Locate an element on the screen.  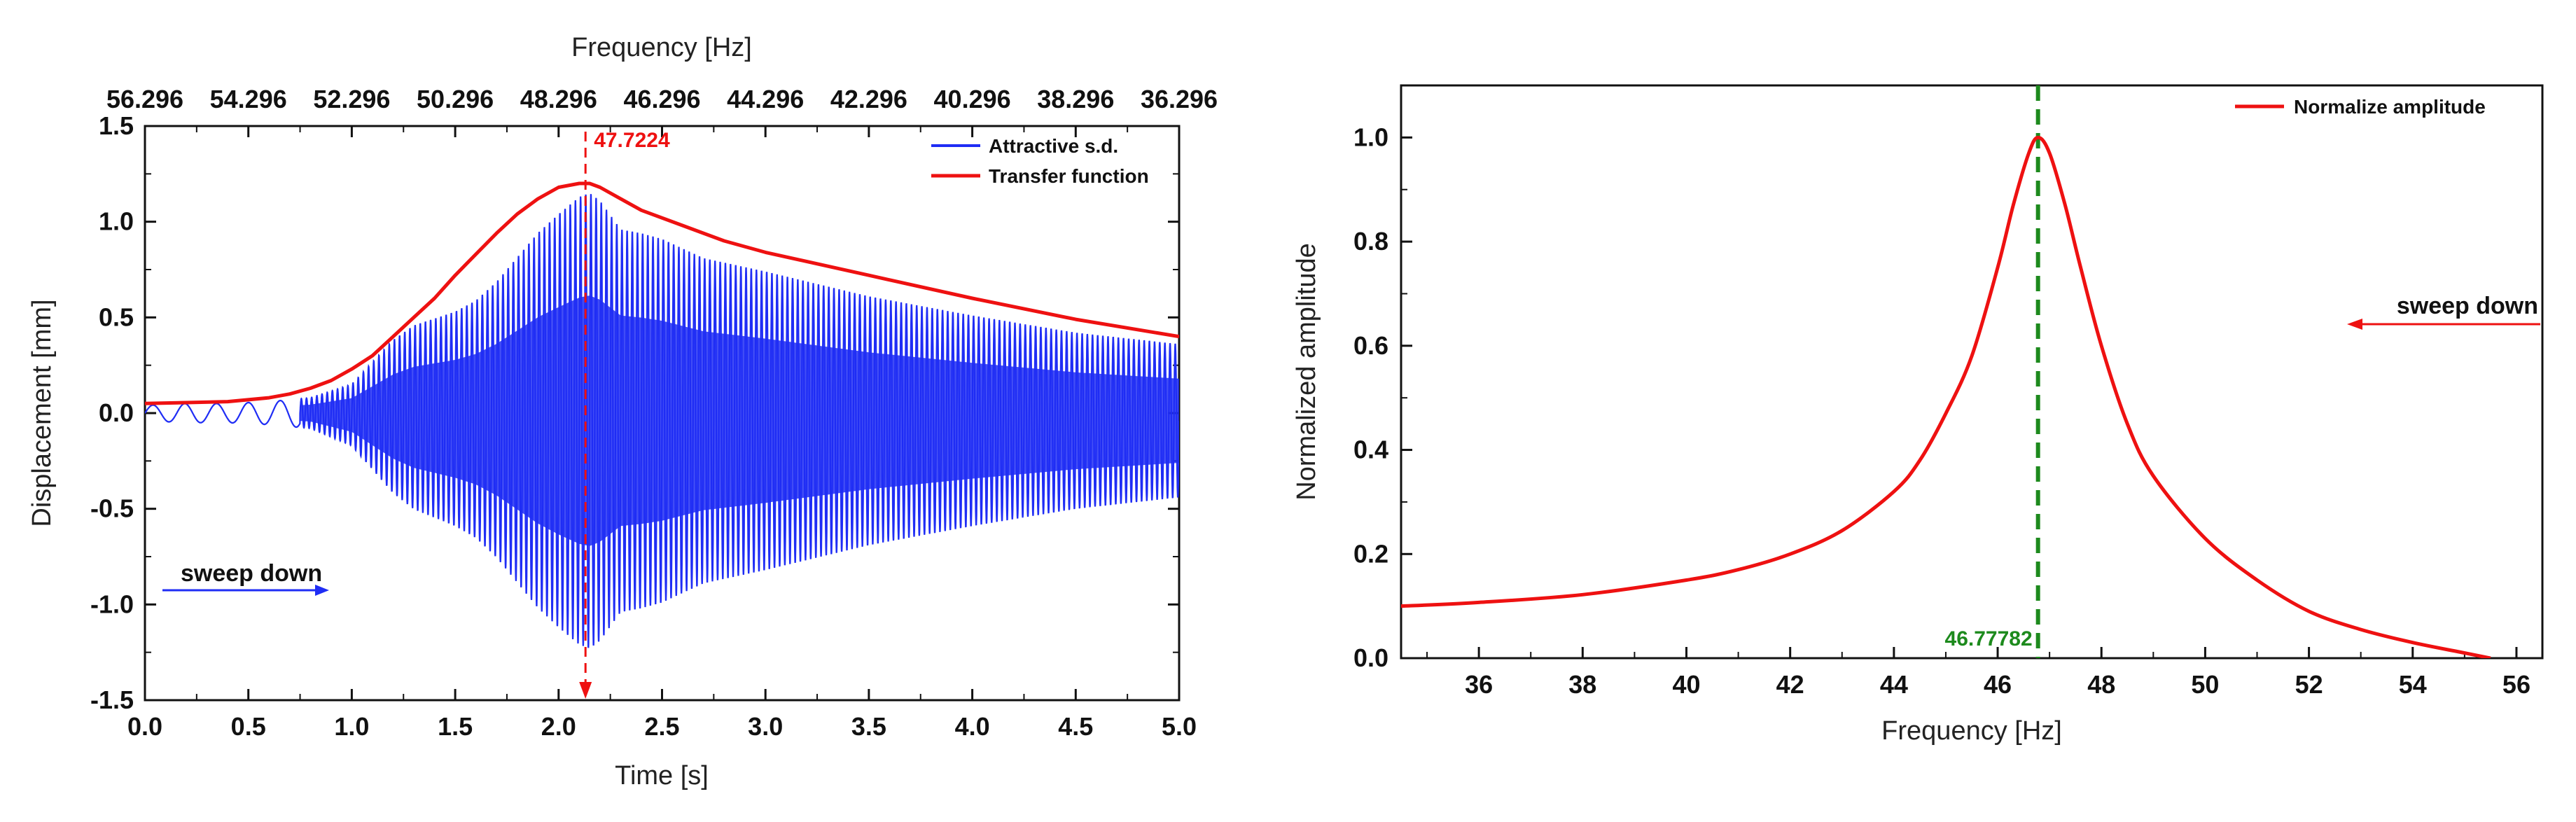
x-axis-title: Frequency [Hz] is located at coordinates (1971, 731).